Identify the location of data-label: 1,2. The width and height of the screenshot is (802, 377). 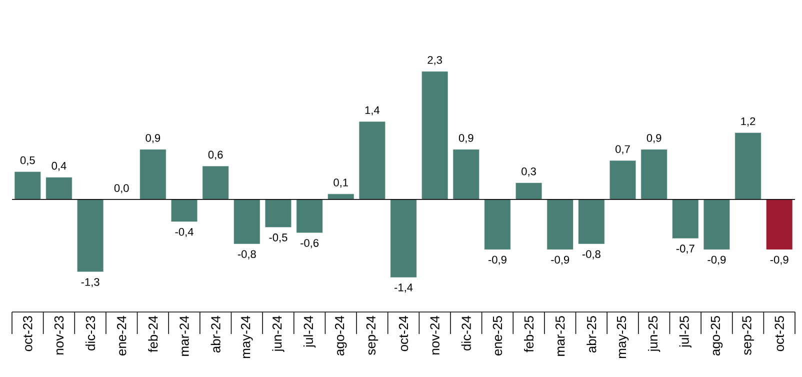
(748, 121).